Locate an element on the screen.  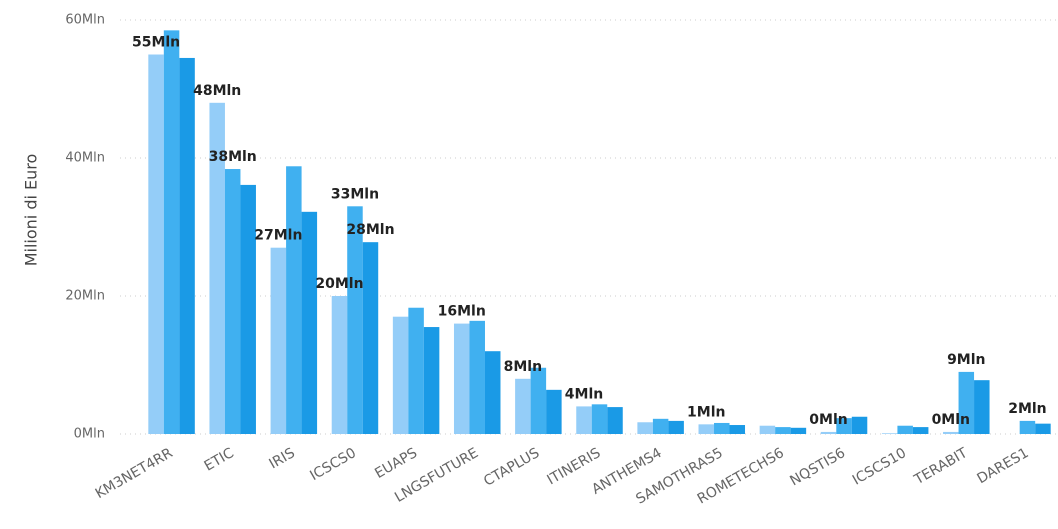
data-label: 27Mln is located at coordinates (278, 236).